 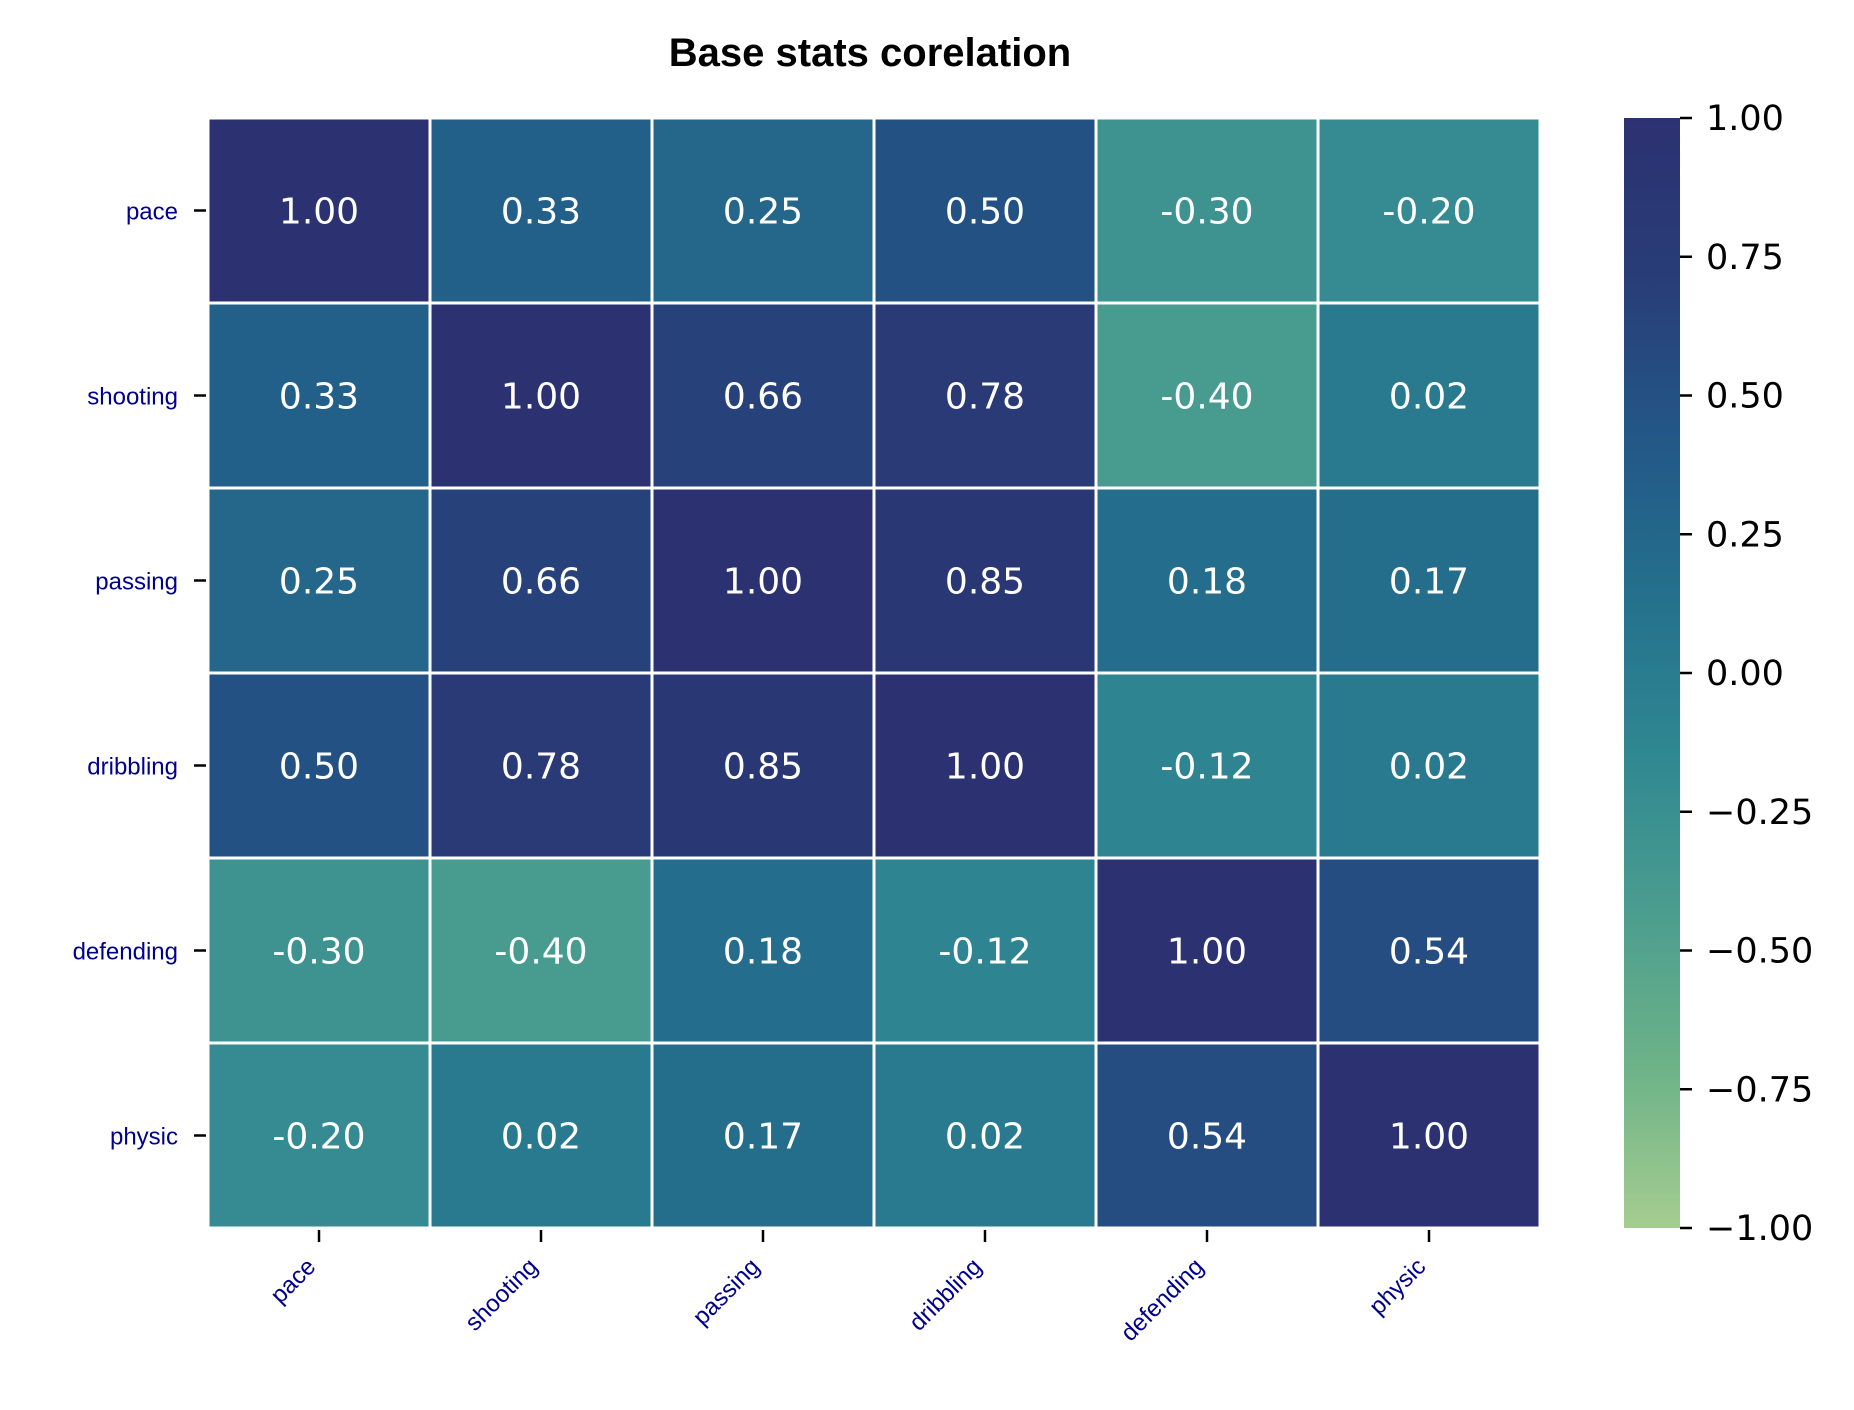 I want to click on heatmap-cell-defending-dribbling, so click(x=985, y=950).